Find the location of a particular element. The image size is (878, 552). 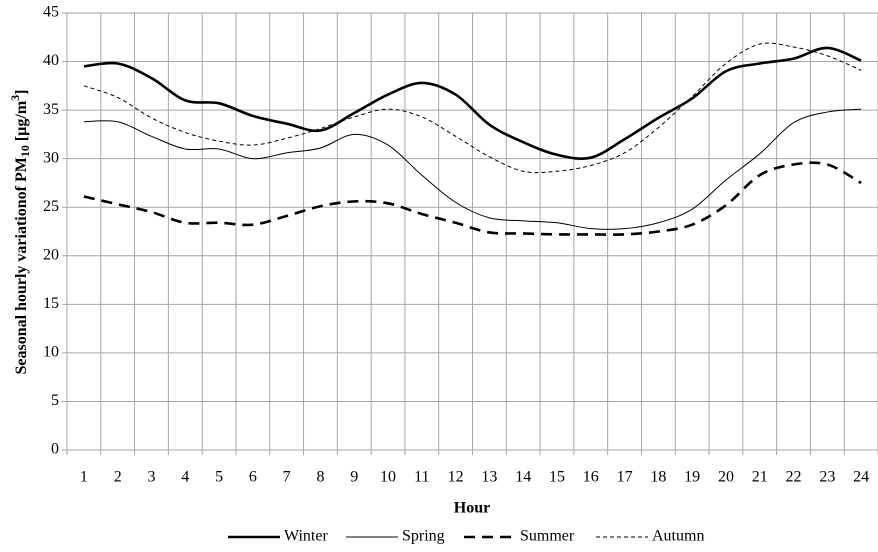

y-tick-label: 20 is located at coordinates (51, 254).